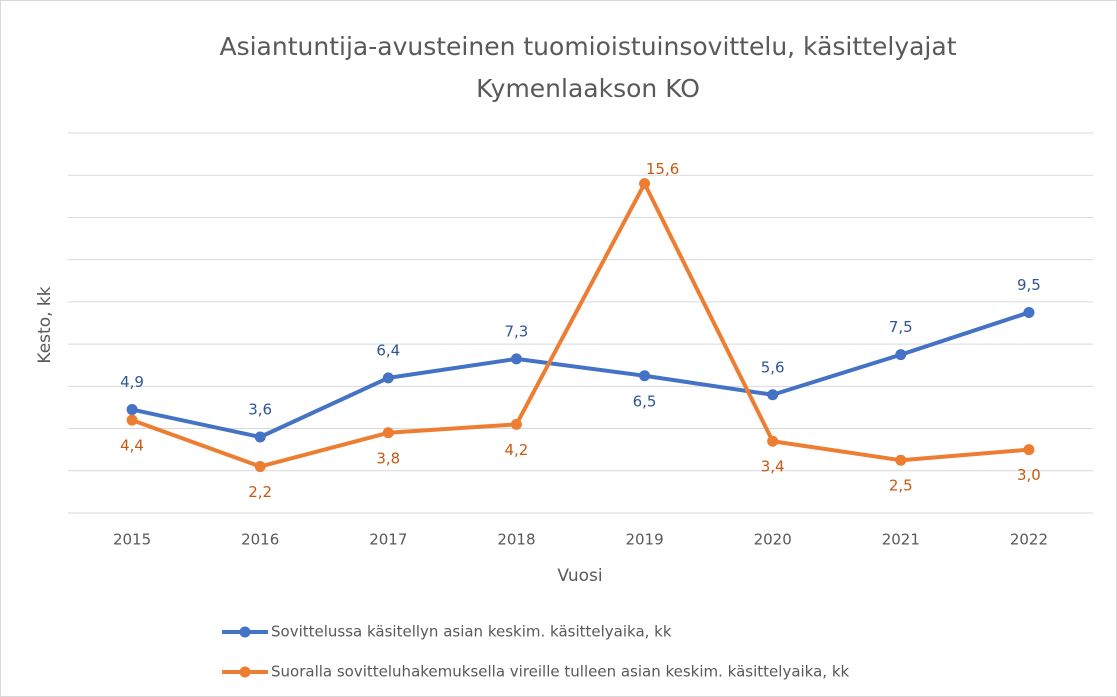 The image size is (1117, 697). Describe the element at coordinates (773, 540) in the screenshot. I see `x-tick-label: 2020` at that location.